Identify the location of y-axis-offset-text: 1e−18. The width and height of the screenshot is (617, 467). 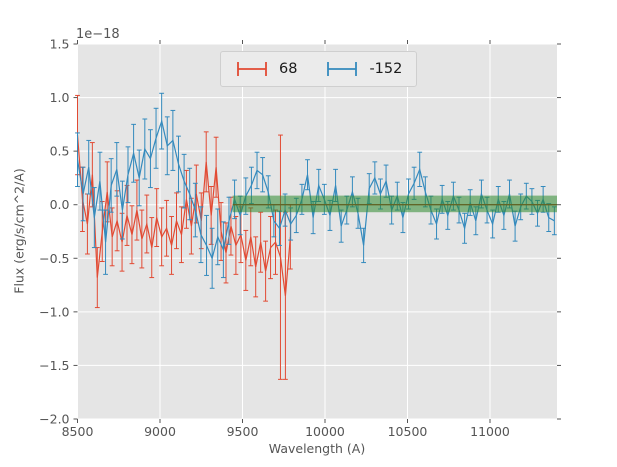
(98, 34).